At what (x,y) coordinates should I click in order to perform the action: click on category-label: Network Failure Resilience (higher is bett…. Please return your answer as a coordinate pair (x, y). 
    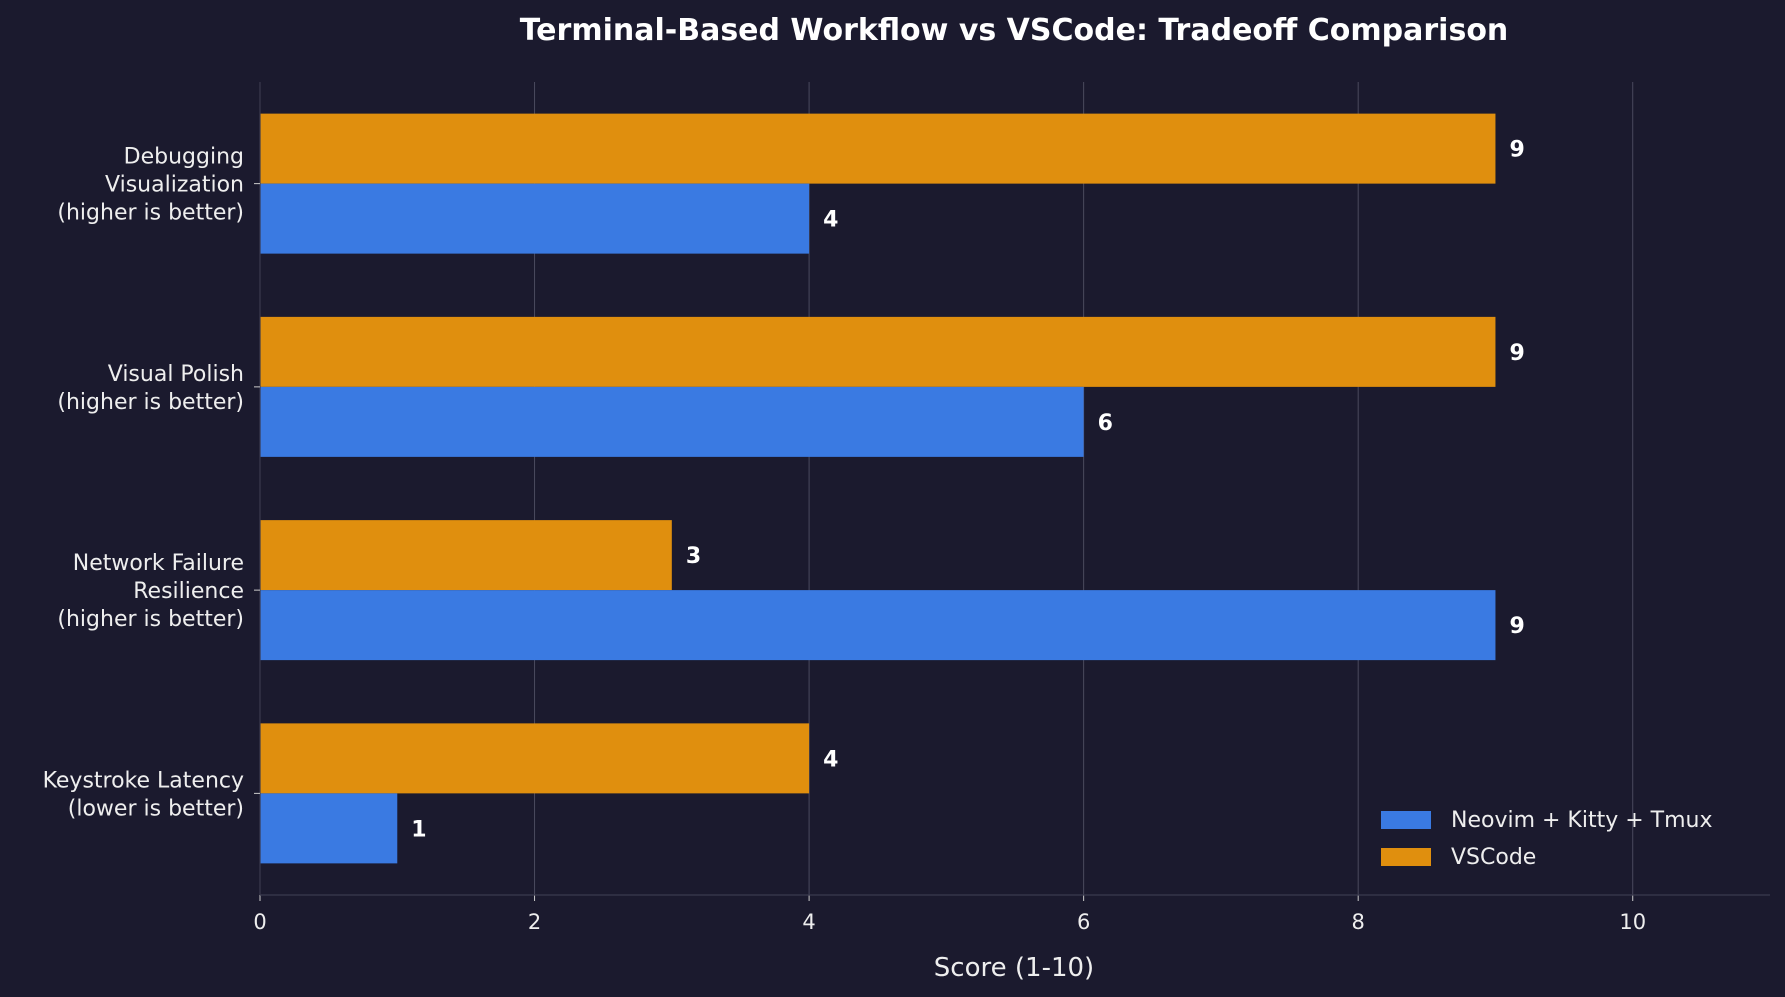
    Looking at the image, I should click on (150, 591).